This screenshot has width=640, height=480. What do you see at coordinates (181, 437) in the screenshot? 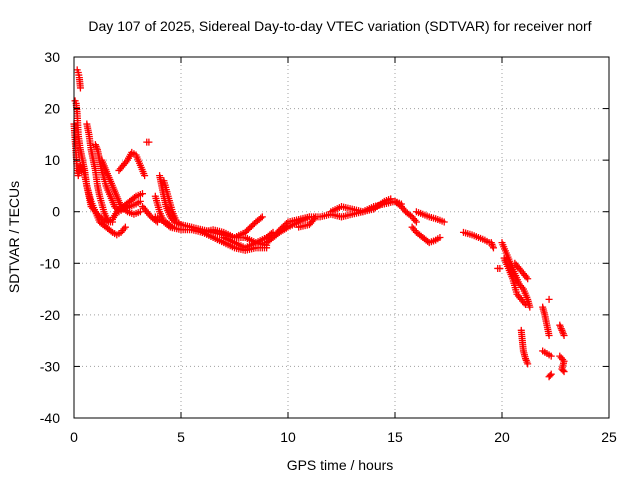
I see `x-tick-label: 5` at bounding box center [181, 437].